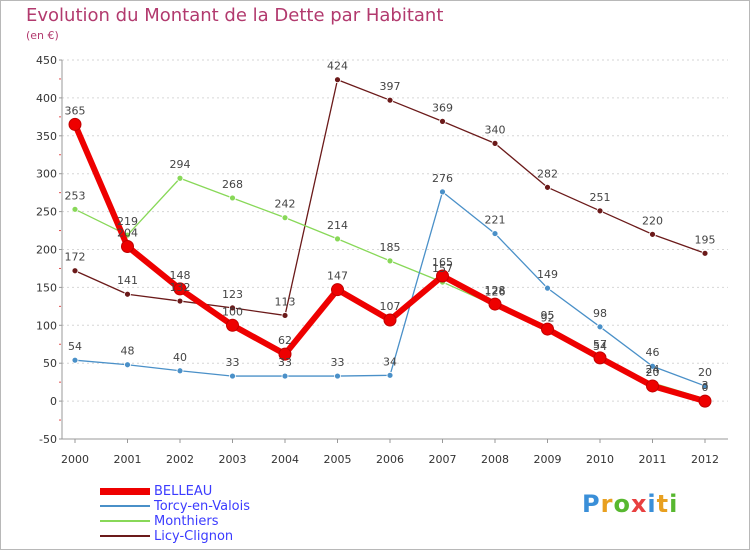  Describe the element at coordinates (46, 98) in the screenshot. I see `y-tick-label: 400` at that location.